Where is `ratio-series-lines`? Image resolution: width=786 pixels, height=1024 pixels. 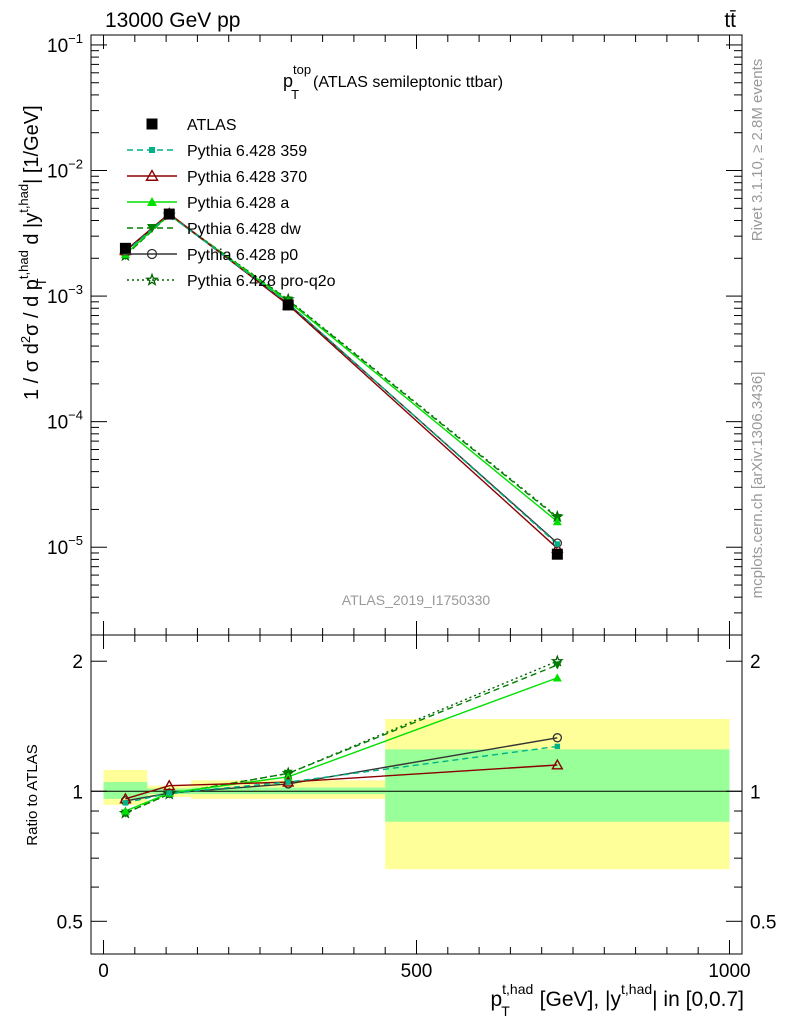
ratio-series-lines is located at coordinates (341, 737).